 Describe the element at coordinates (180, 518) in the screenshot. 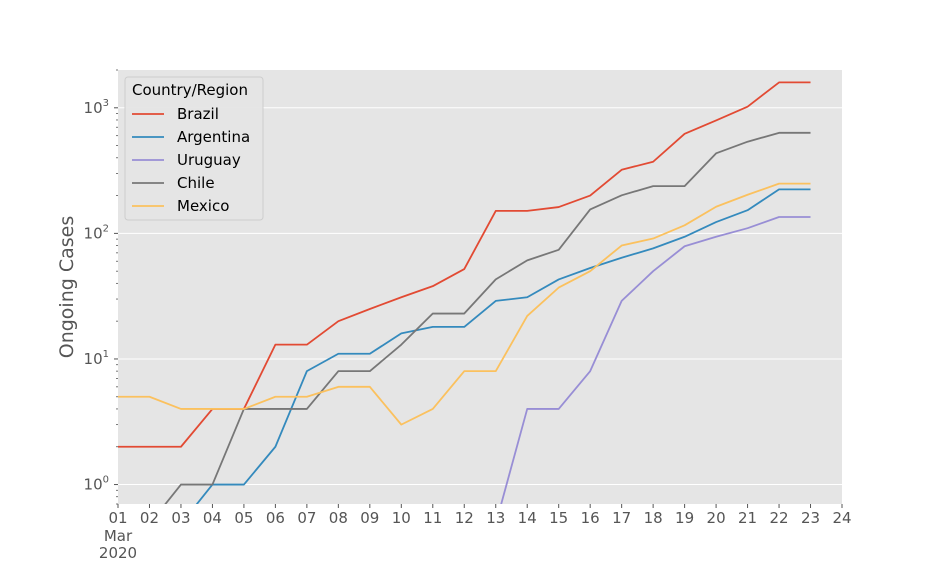

I see `x-tick-label: 03` at that location.